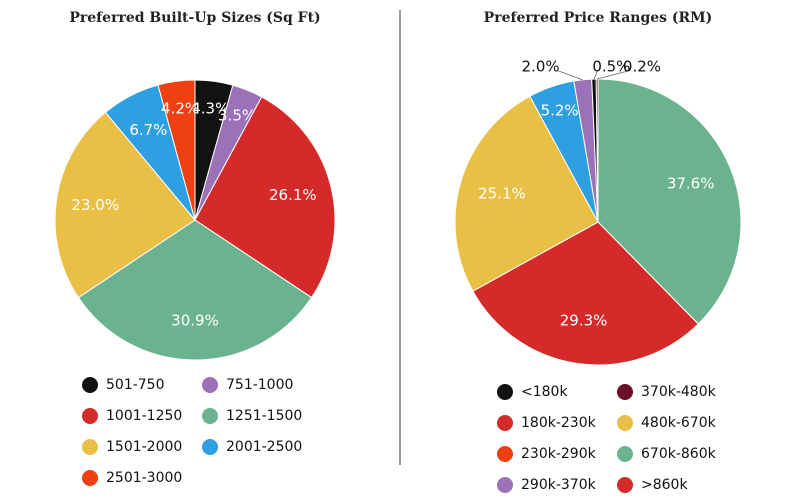 The image size is (800, 500). I want to click on legend-label: 501-750, so click(135, 385).